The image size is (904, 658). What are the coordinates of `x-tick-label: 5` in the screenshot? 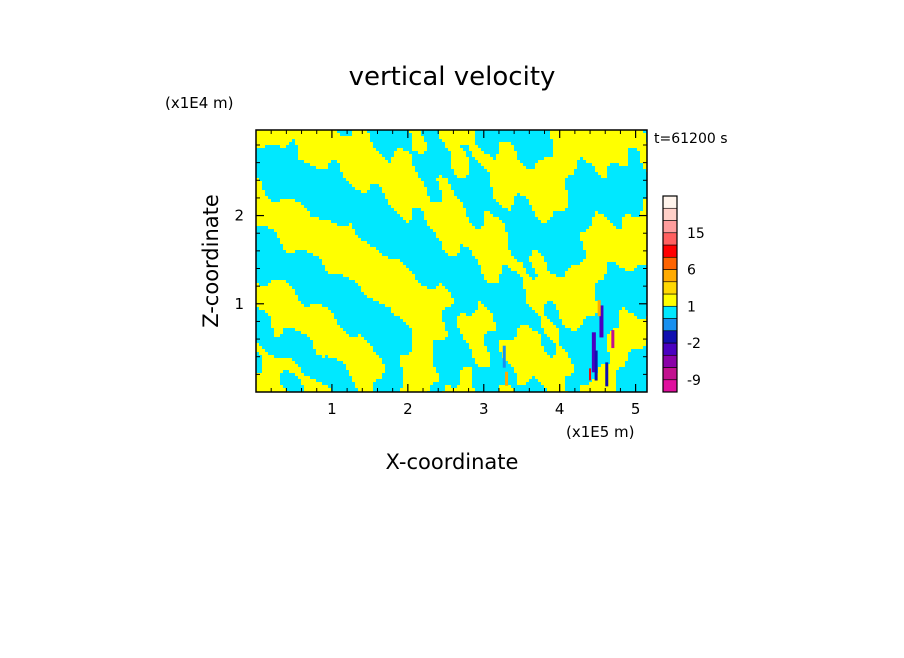 It's located at (636, 409).